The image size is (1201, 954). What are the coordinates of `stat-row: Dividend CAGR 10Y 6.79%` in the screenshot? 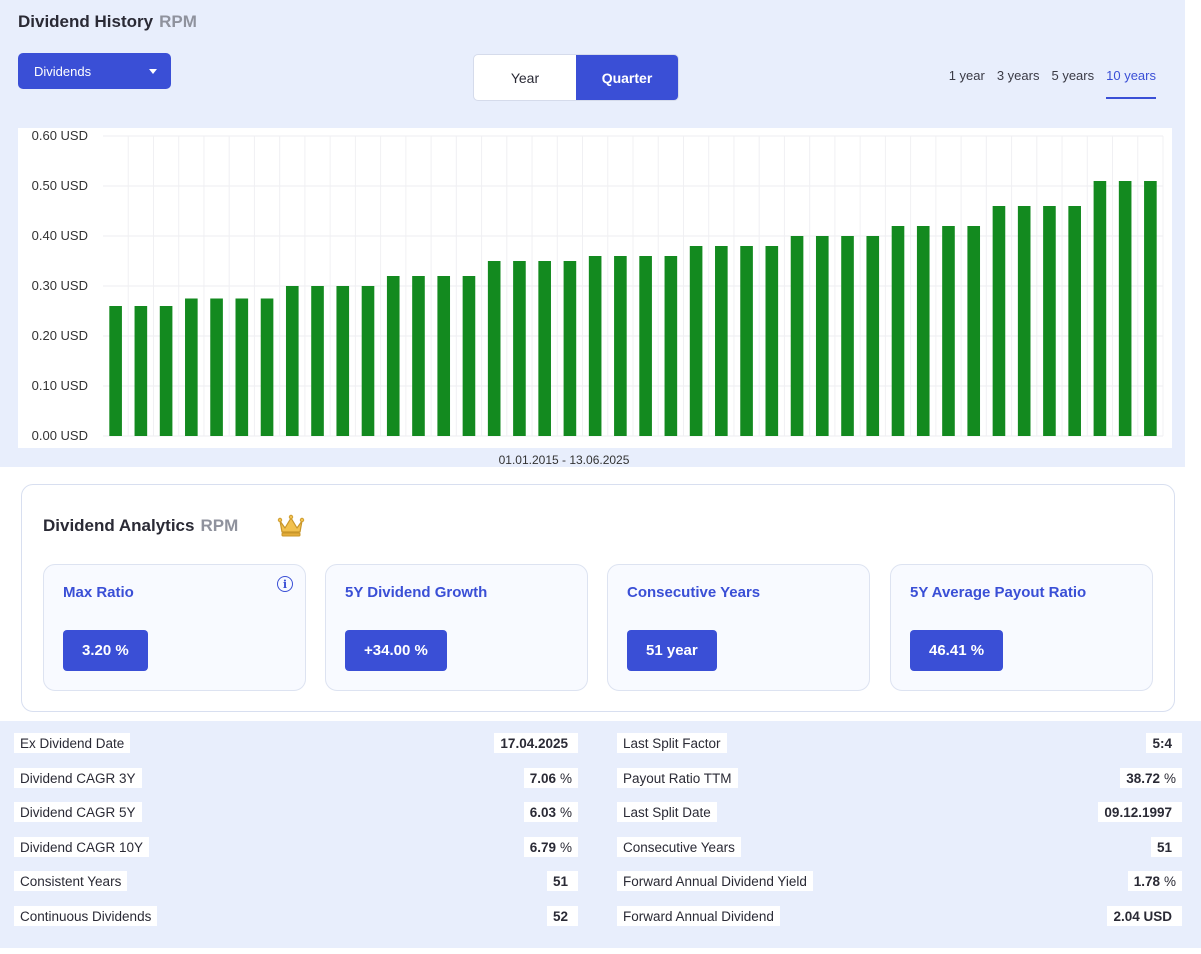 It's located at (290, 847).